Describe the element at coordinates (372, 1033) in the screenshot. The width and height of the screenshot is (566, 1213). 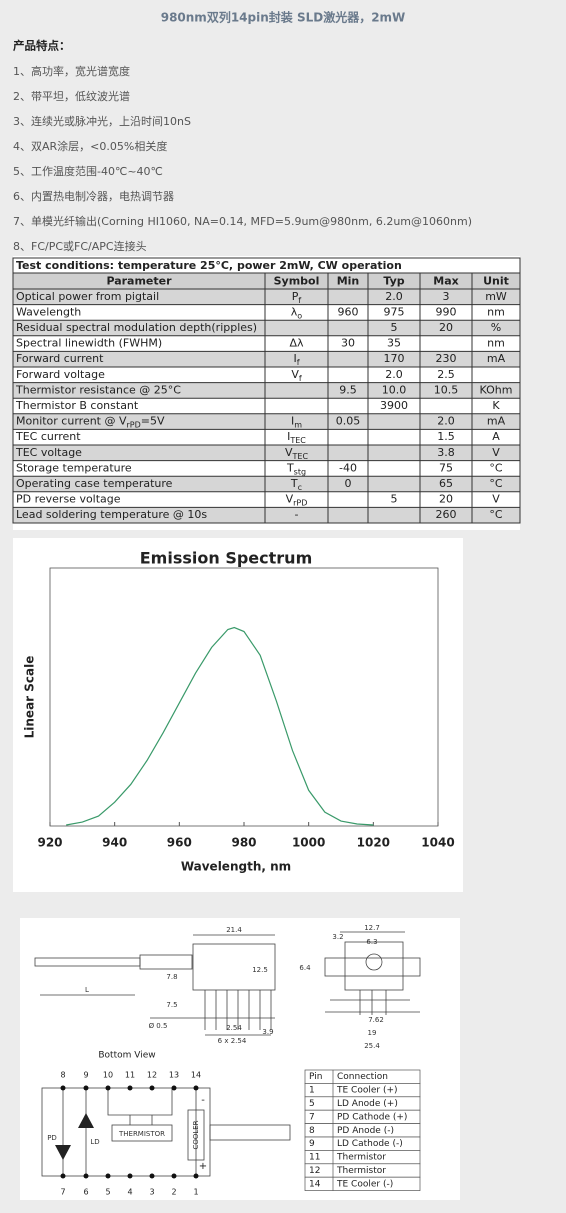
I see `dim-label: 19` at that location.